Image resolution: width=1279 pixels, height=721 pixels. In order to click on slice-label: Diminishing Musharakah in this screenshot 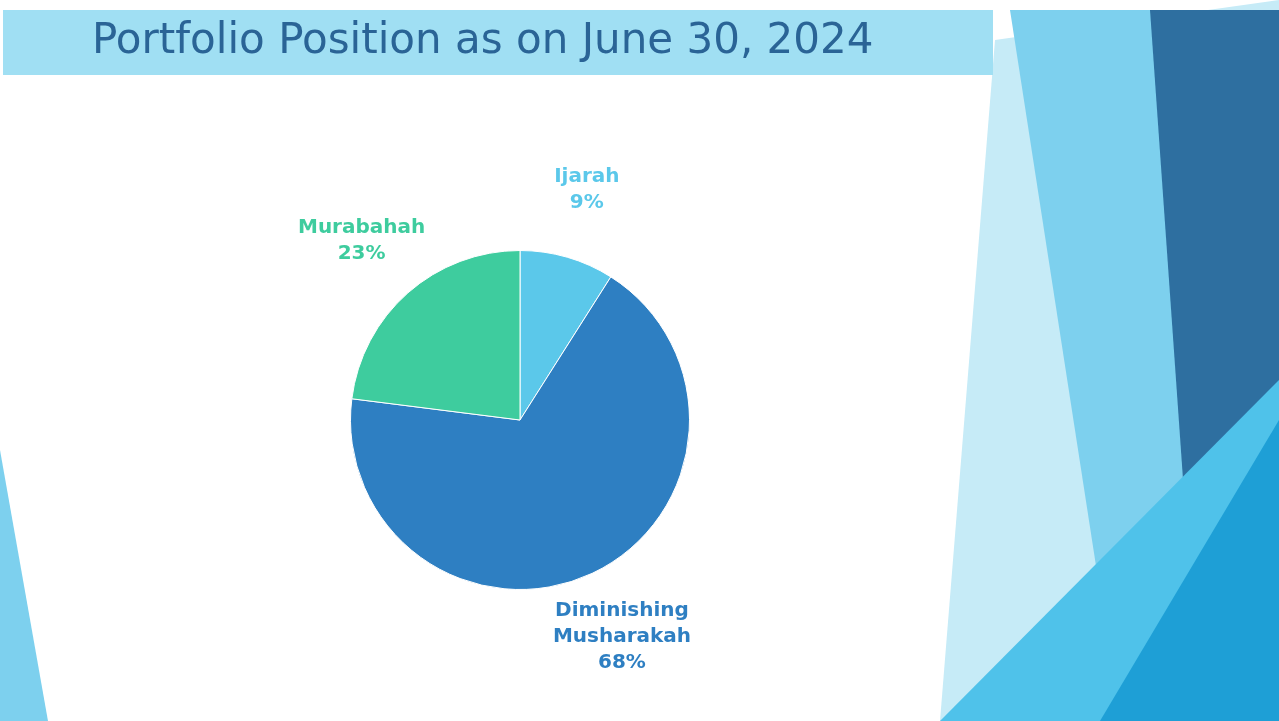, I will do `click(622, 621)`.